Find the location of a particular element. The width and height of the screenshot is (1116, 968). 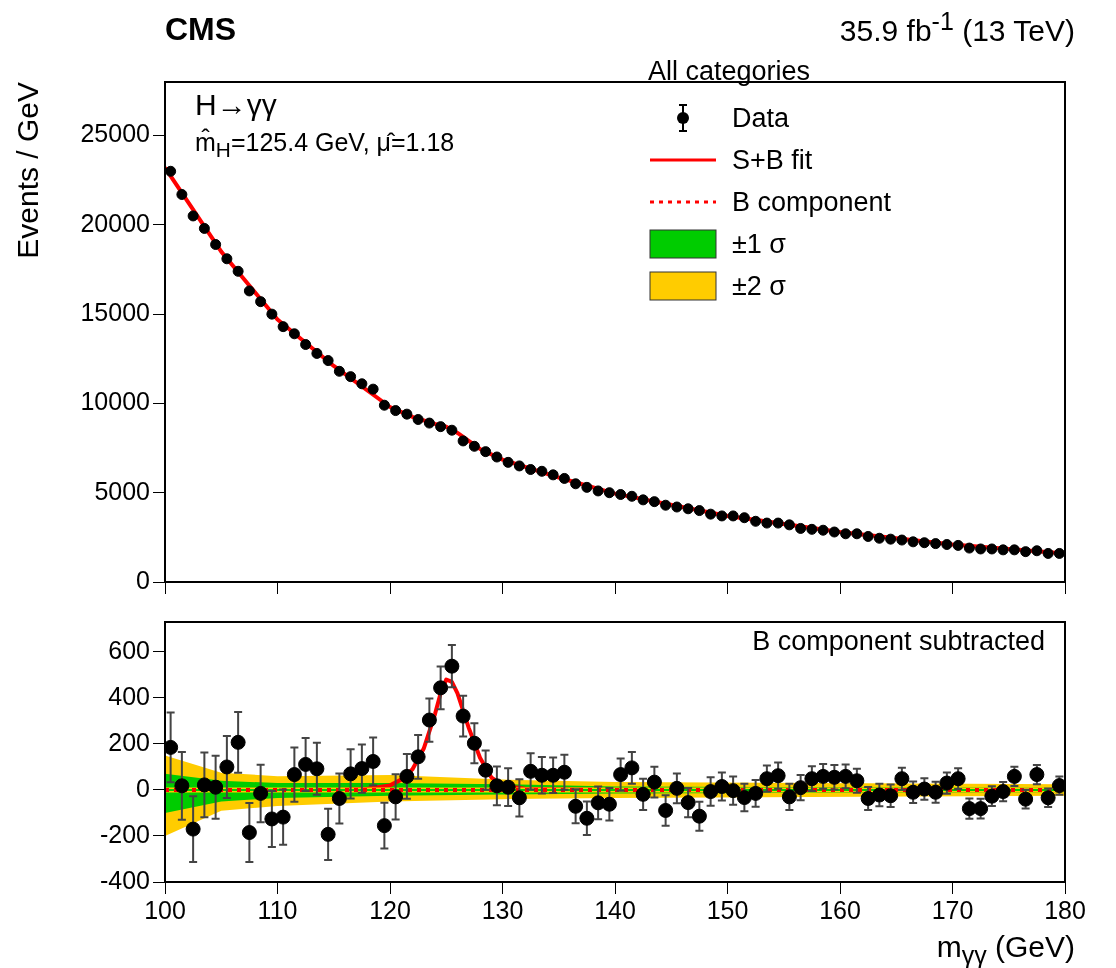

x-tick-label: 160 is located at coordinates (840, 909).